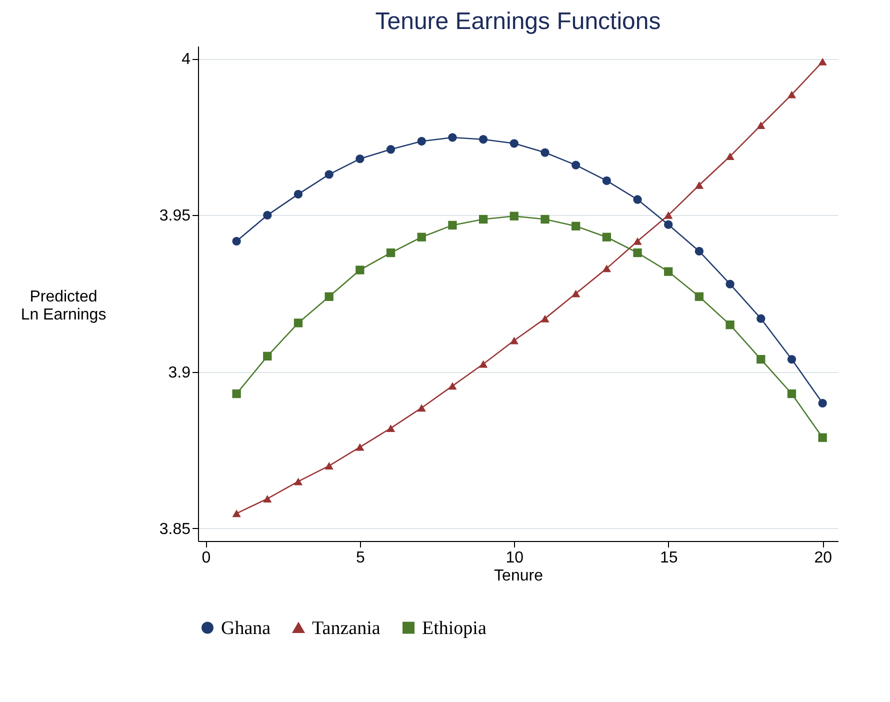 The width and height of the screenshot is (890, 702). Describe the element at coordinates (246, 628) in the screenshot. I see `legend-label: Ghana` at that location.